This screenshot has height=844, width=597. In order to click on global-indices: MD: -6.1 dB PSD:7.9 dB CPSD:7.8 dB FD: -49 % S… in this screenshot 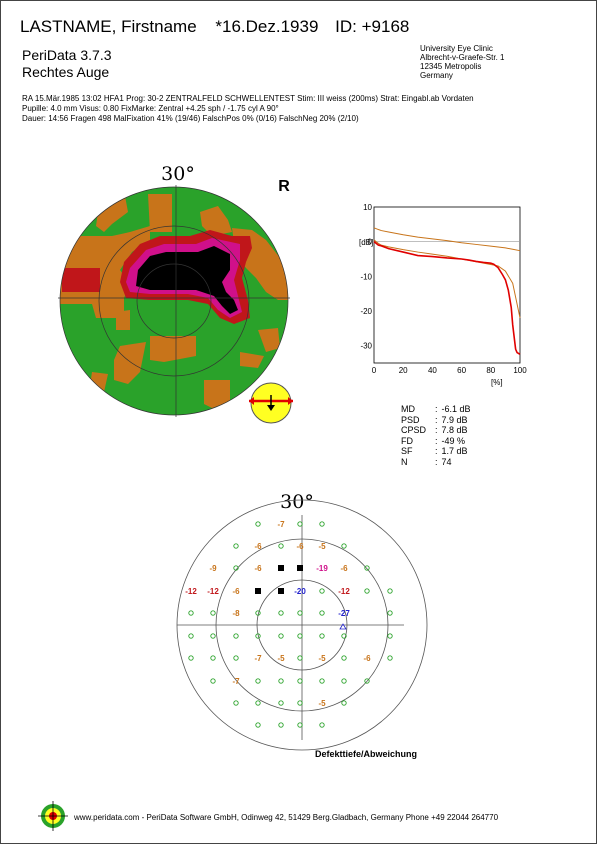, I will do `click(438, 435)`.